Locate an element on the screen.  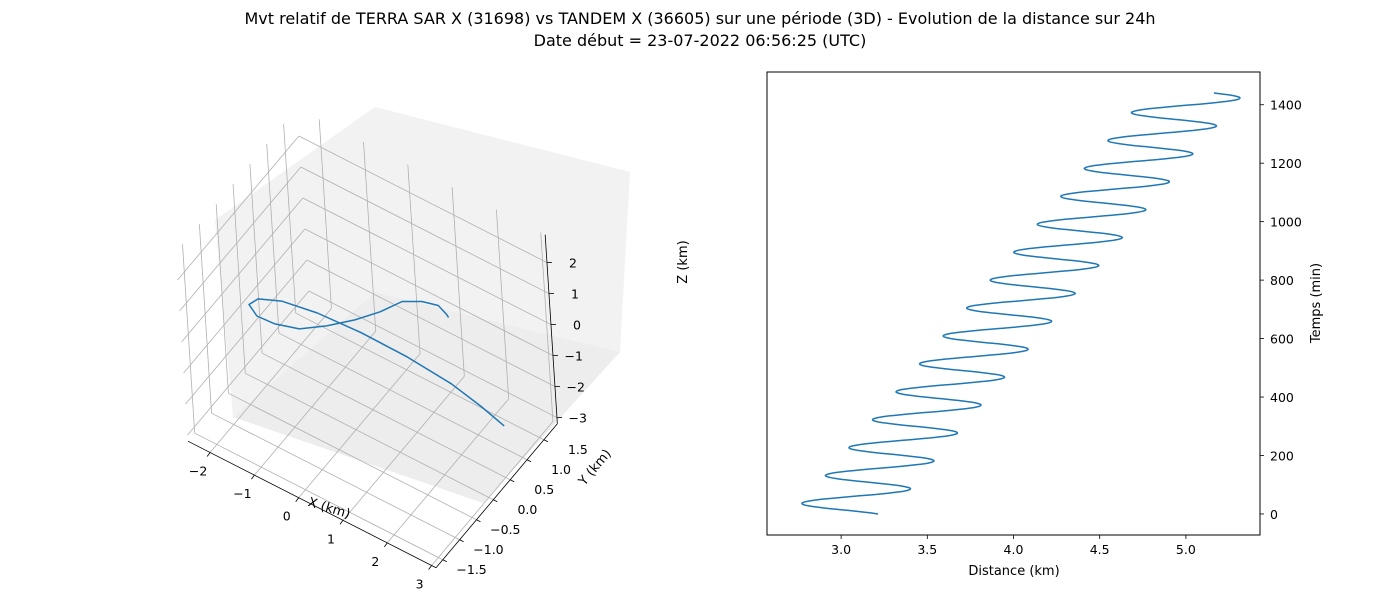
x-tick-label-3d: 2 is located at coordinates (375, 561).